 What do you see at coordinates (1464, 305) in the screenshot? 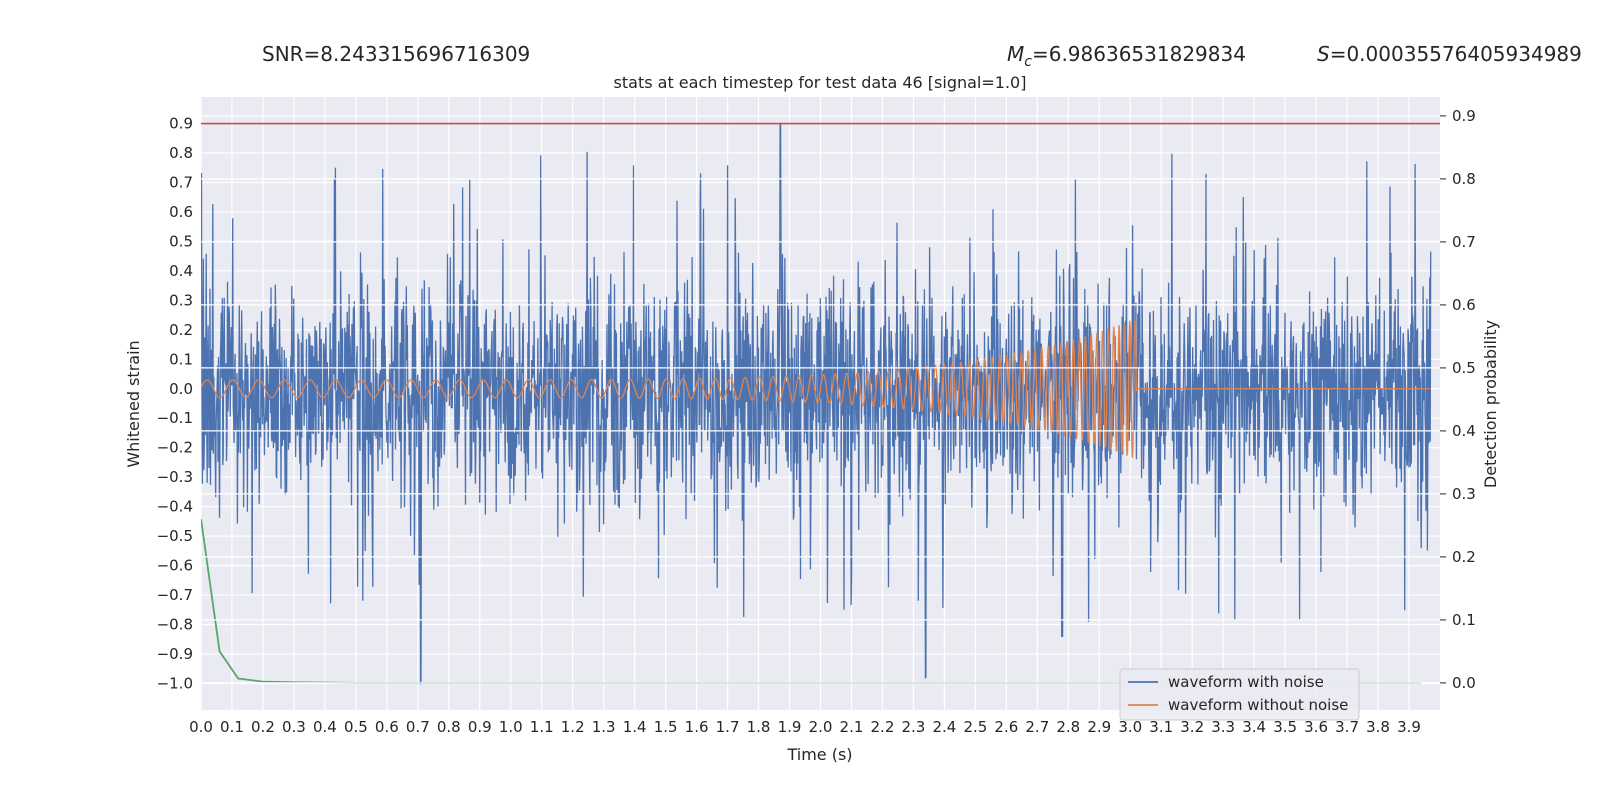
I see `right-y-tick-label: 0.6` at bounding box center [1464, 305].